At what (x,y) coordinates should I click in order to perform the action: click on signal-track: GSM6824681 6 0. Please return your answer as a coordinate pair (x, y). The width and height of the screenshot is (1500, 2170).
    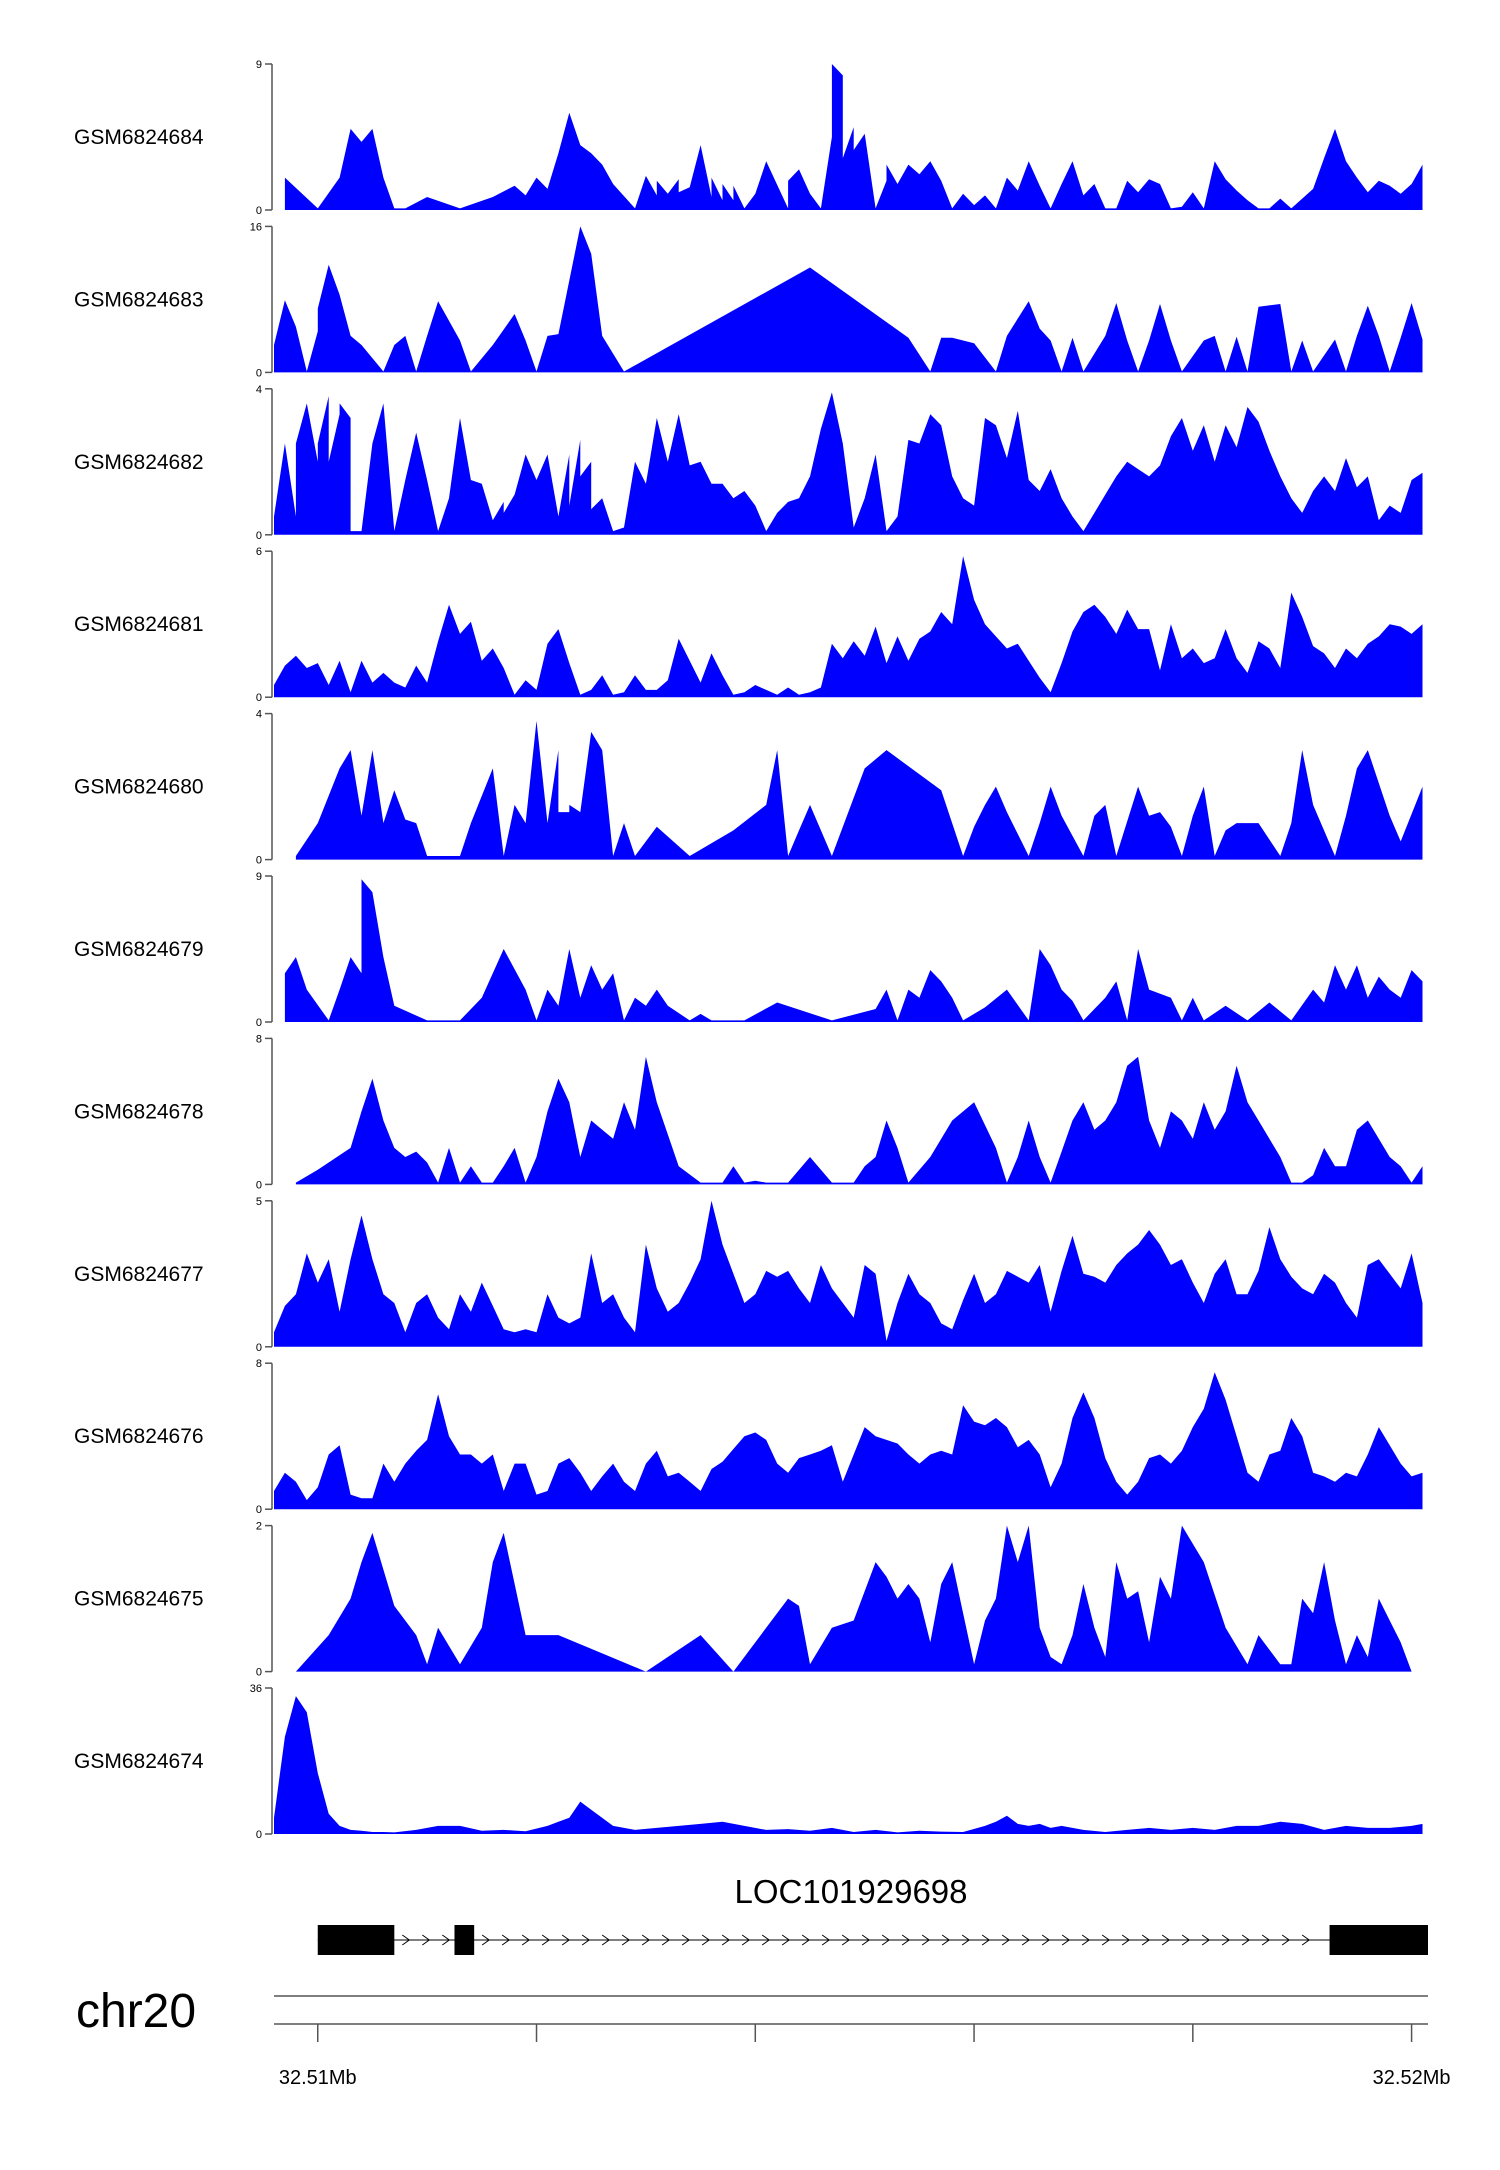
    Looking at the image, I should click on (748, 625).